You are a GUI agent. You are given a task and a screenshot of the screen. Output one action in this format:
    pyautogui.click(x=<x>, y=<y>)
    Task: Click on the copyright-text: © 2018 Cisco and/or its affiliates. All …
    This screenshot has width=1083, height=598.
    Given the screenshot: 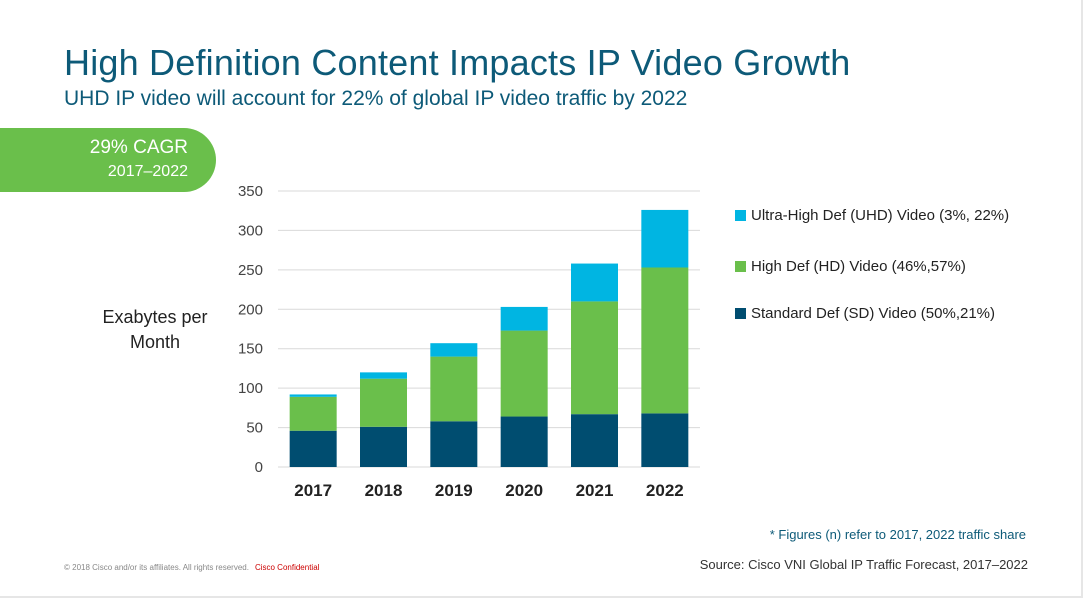 What is the action you would take?
    pyautogui.click(x=156, y=567)
    